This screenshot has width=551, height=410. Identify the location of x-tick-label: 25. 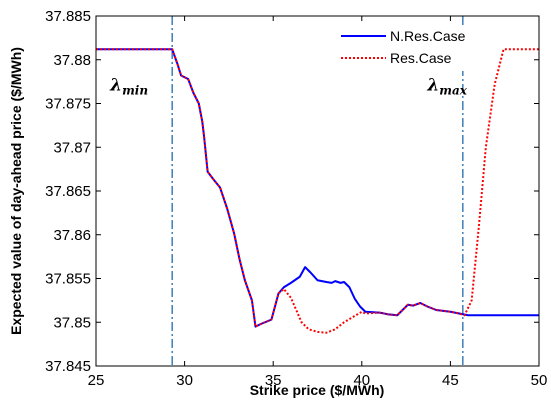
(96, 380).